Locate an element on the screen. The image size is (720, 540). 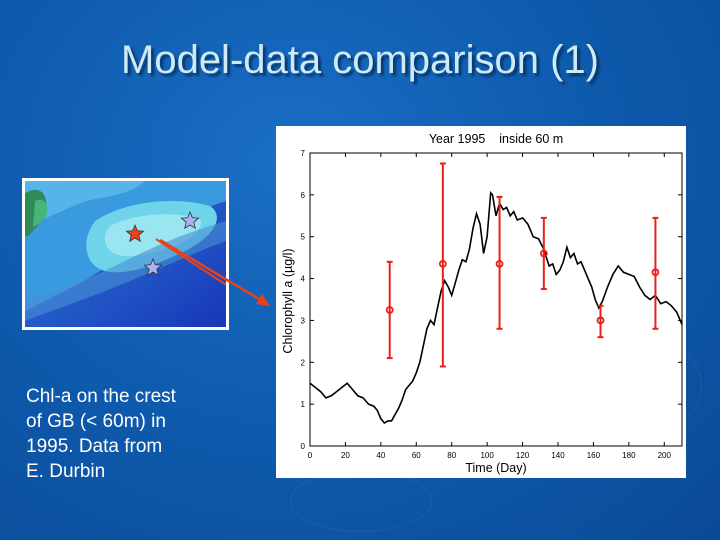
y-tick-label: 3 is located at coordinates (303, 320).